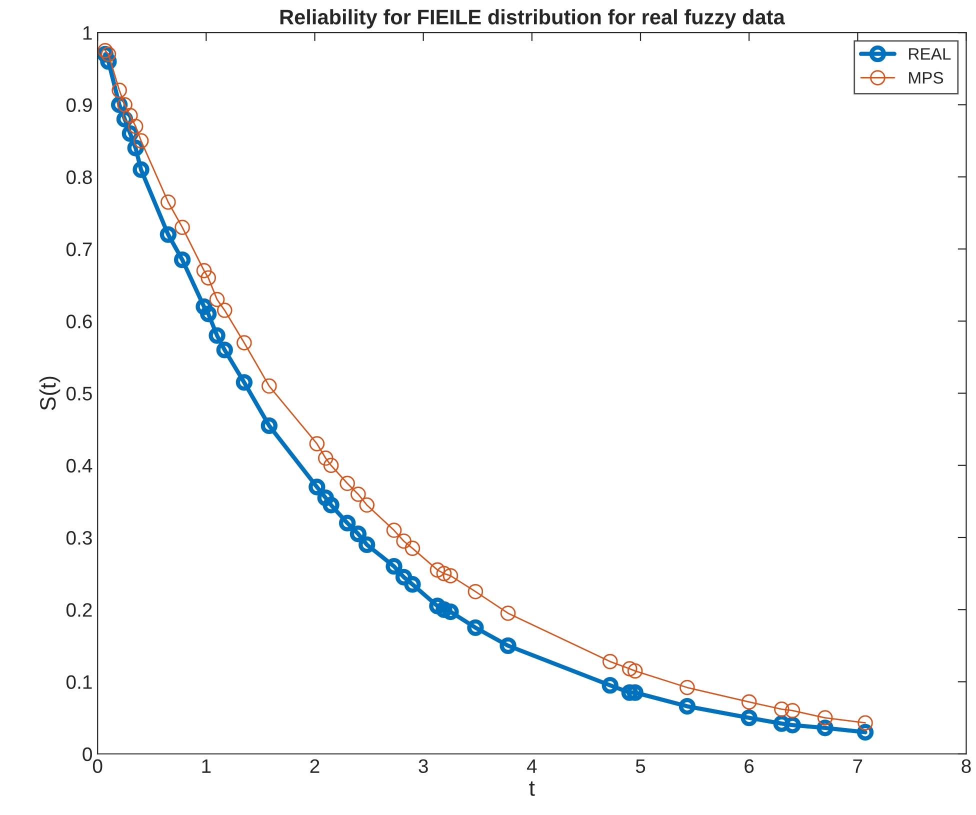 This screenshot has width=976, height=815. Describe the element at coordinates (79, 537) in the screenshot. I see `y-tick-label: 0.3` at that location.